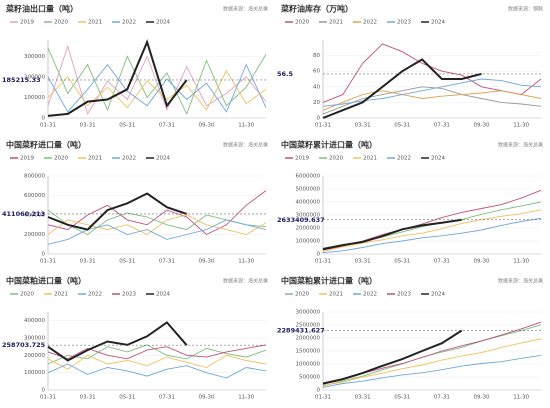 Image resolution: width=550 pixels, height=408 pixels. What do you see at coordinates (309, 378) in the screenshot?
I see `y-tick-label: 500000` at bounding box center [309, 378].